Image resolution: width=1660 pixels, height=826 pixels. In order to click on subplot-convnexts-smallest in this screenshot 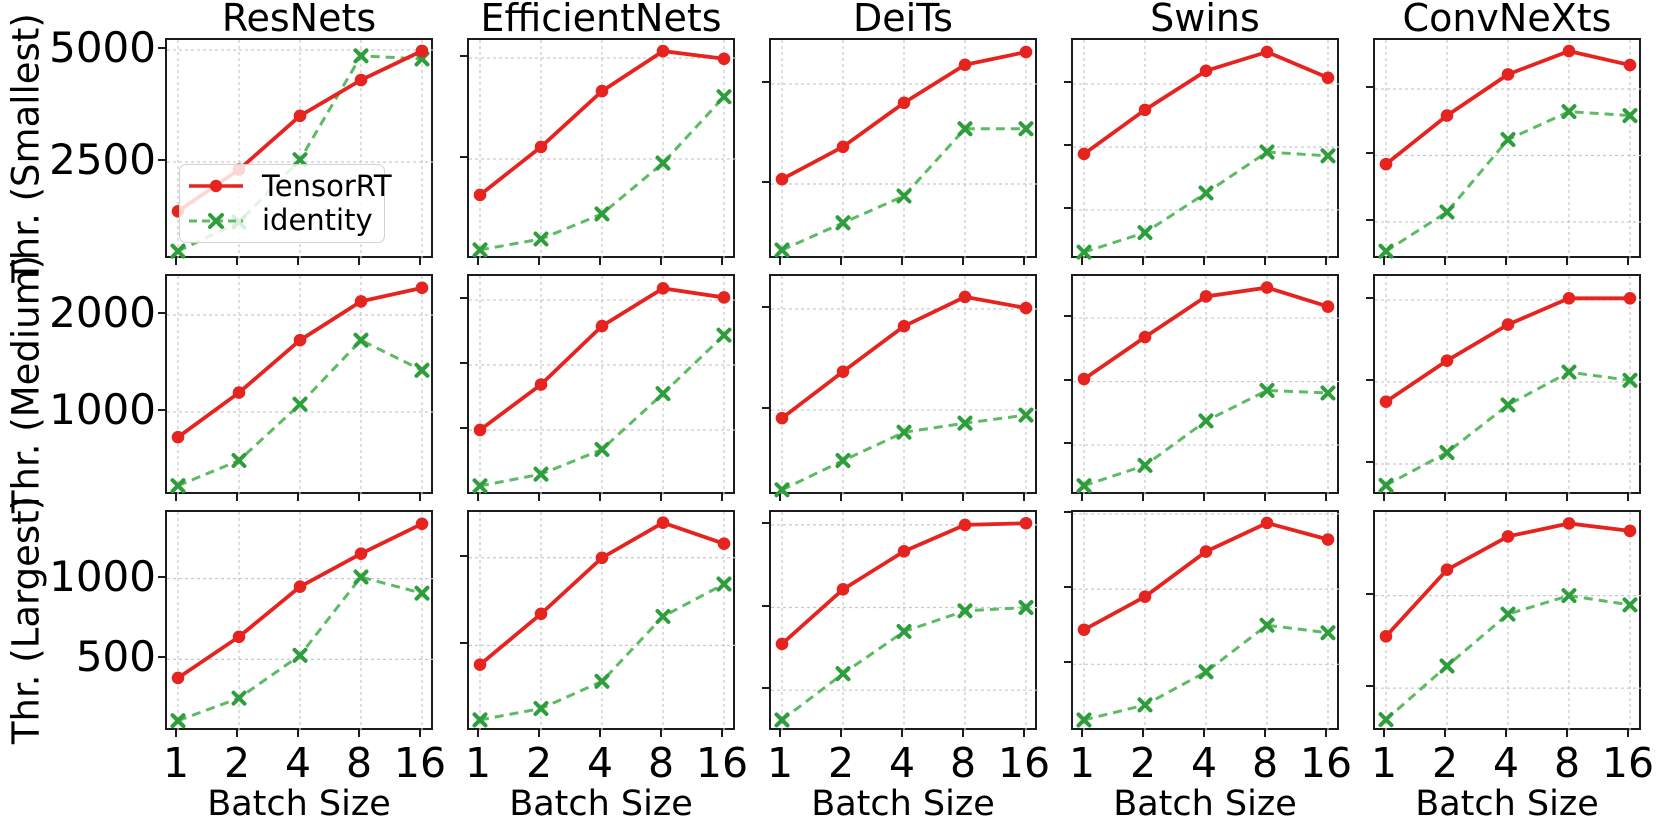, I will do `click(1508, 149)`.